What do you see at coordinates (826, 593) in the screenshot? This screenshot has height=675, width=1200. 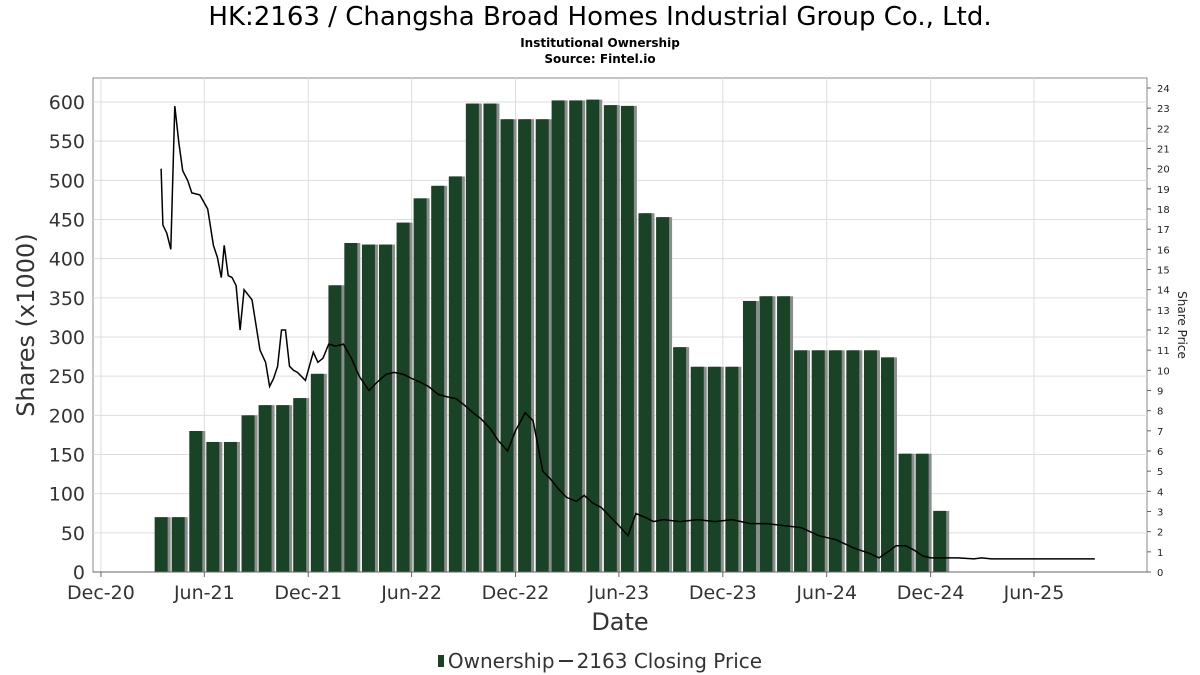 I see `x-tick-label: Jun-24` at bounding box center [826, 593].